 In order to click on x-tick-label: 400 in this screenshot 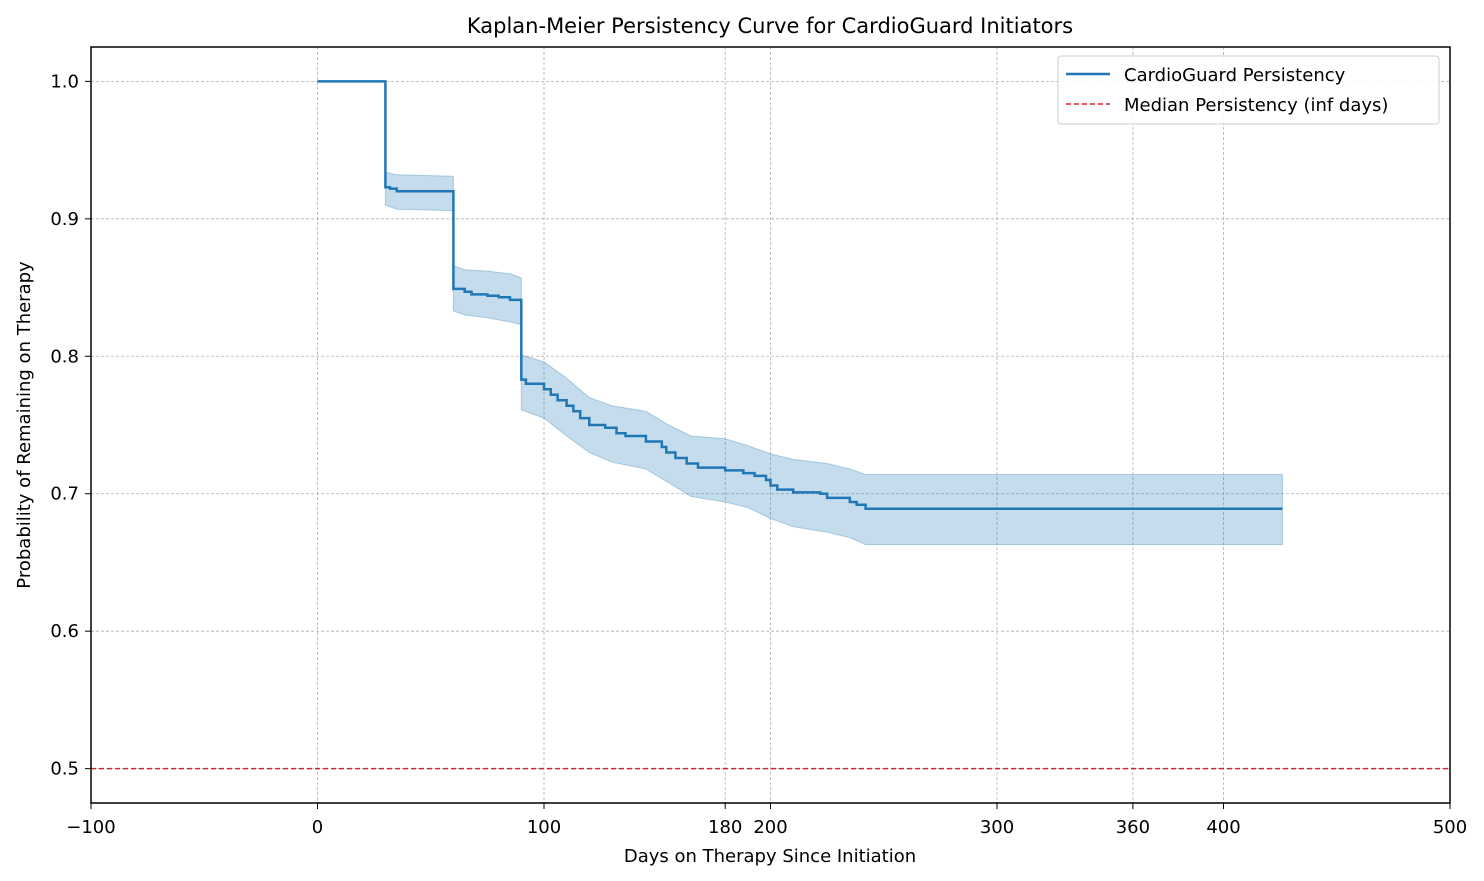, I will do `click(1223, 827)`.